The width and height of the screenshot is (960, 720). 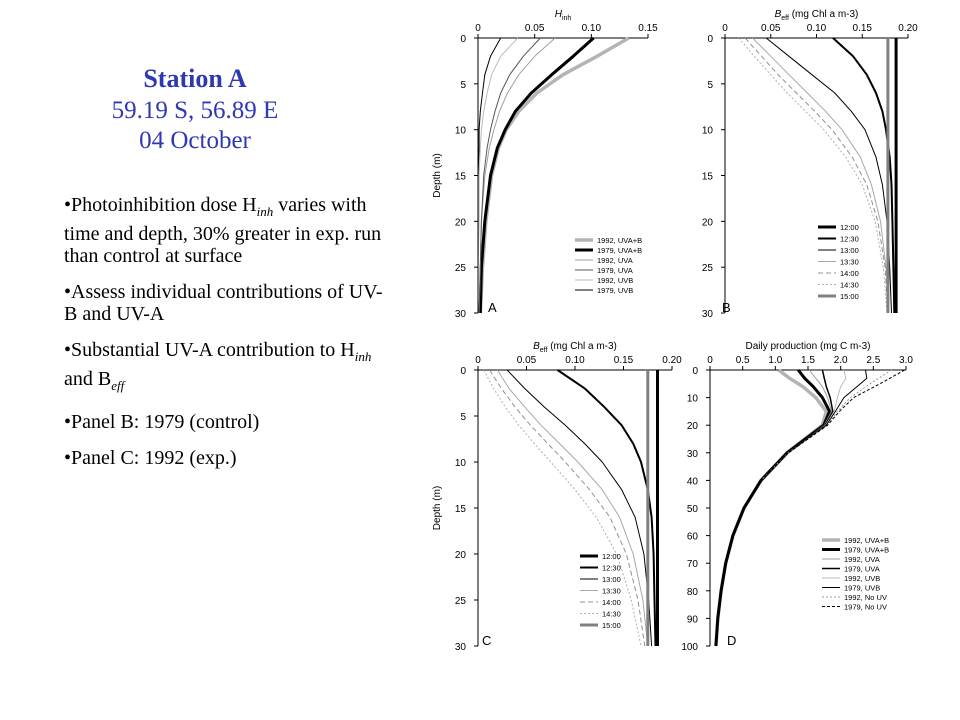 I want to click on legend-label: 1979, UVA, so click(x=862, y=569).